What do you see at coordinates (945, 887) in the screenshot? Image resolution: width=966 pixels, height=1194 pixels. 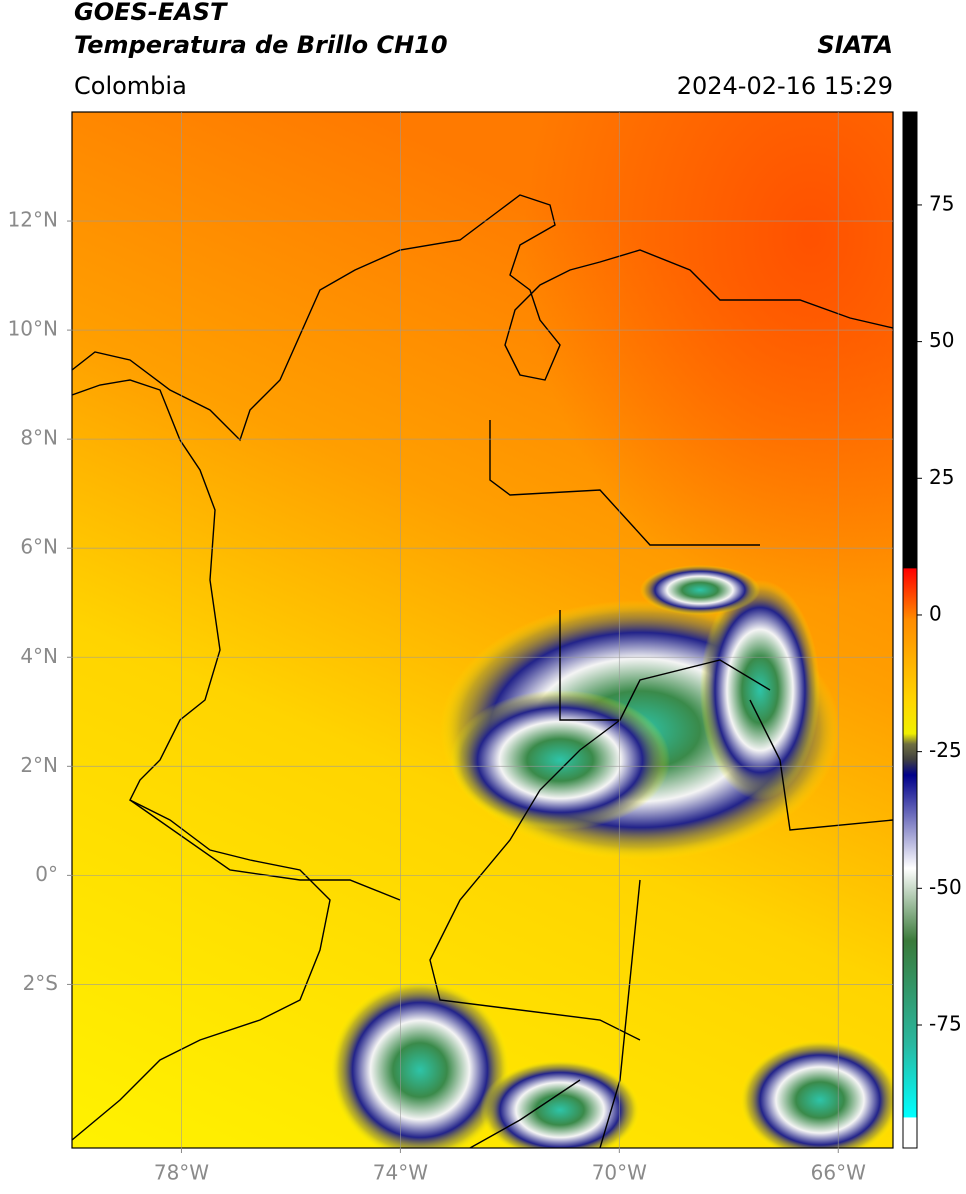 I see `colorbar-tick-label: -50` at bounding box center [945, 887].